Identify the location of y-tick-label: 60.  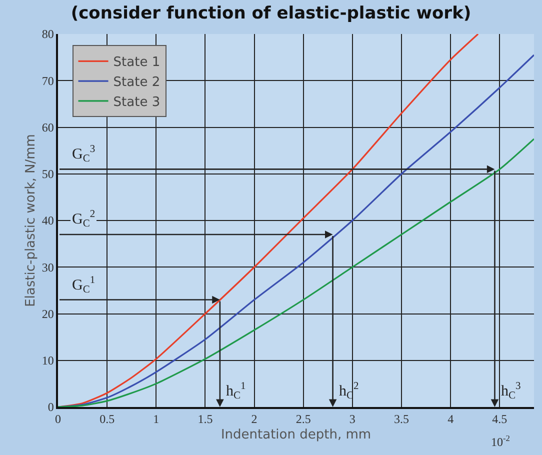
(48, 127).